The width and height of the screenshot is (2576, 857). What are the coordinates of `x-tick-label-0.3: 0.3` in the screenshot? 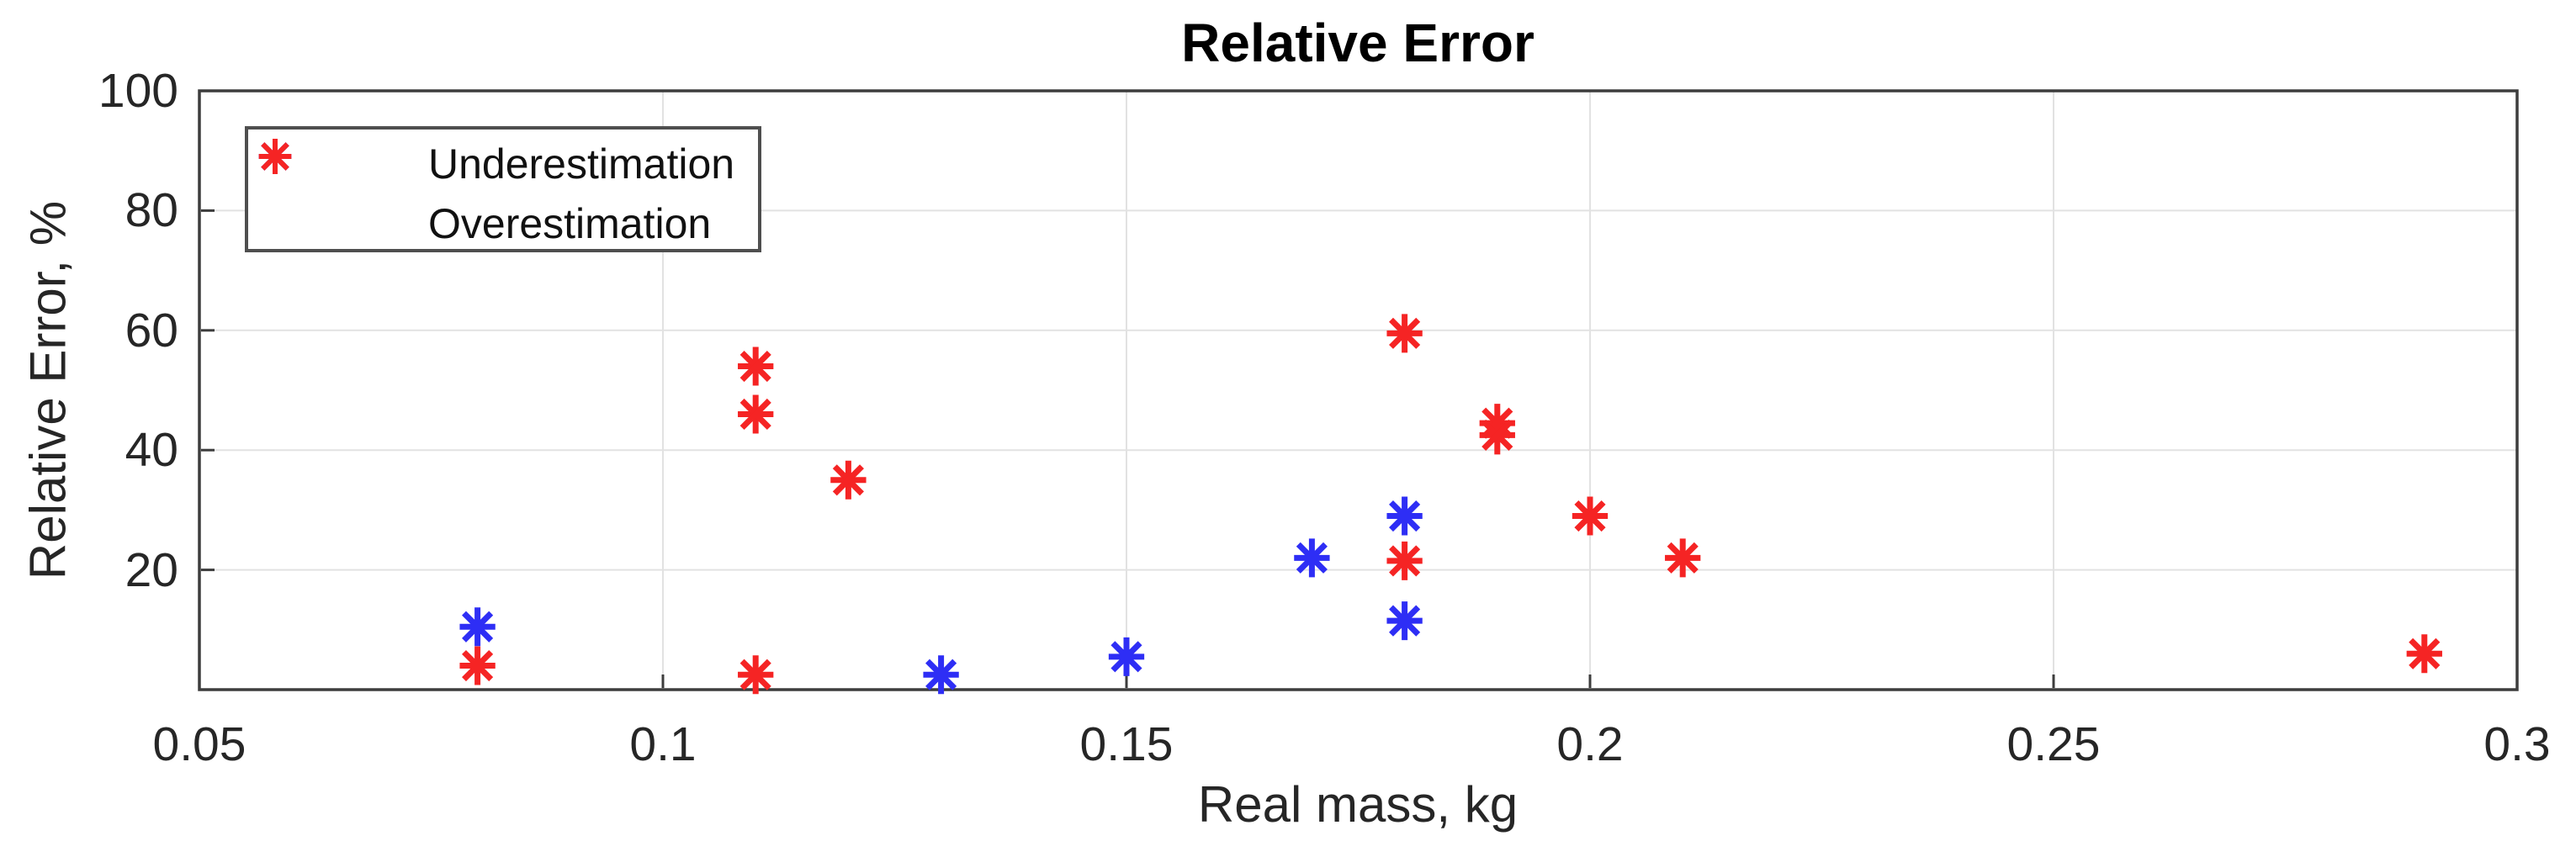 It's located at (2517, 744).